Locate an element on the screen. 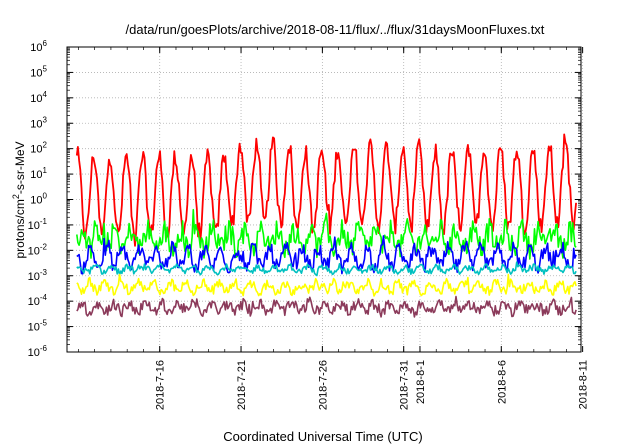  y-tick-label: 10⁻⁴ is located at coordinates (38, 300).